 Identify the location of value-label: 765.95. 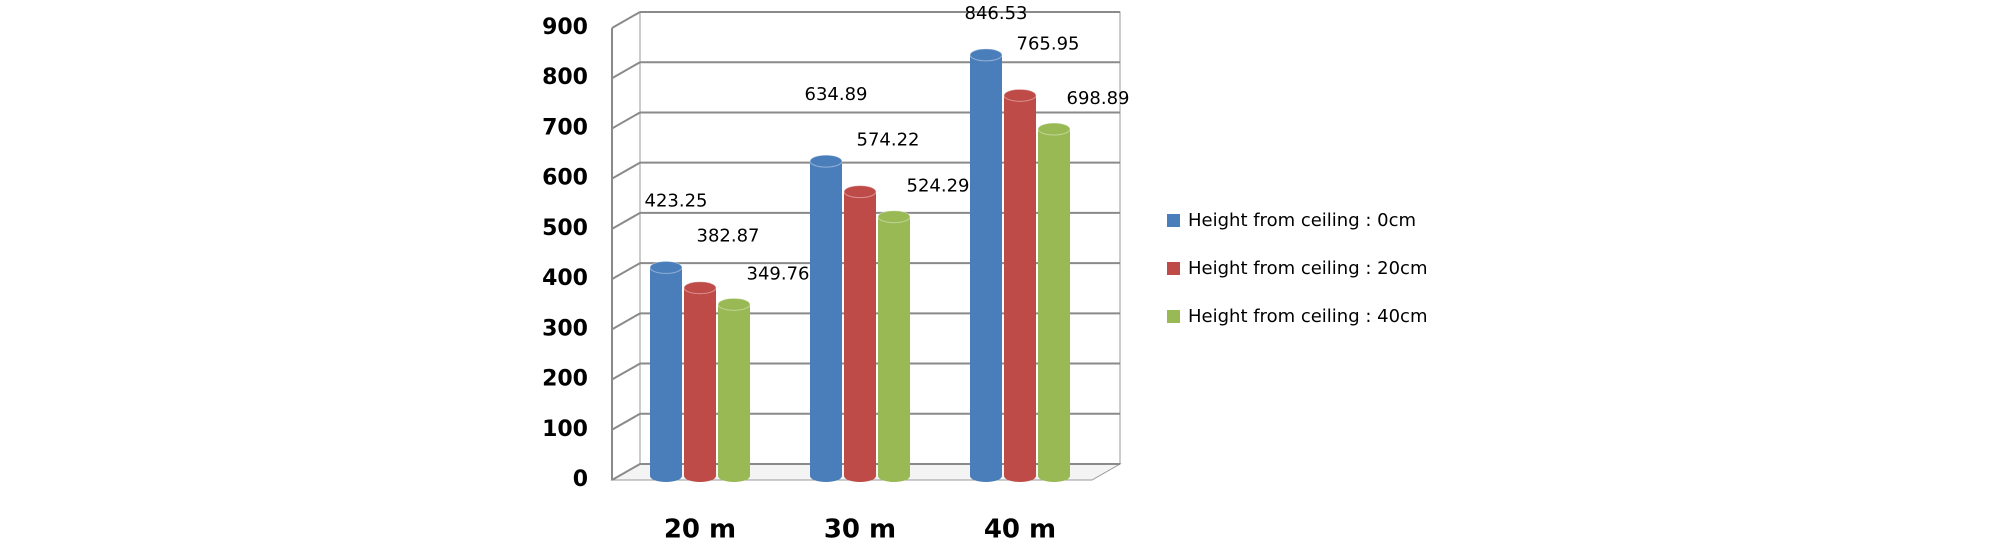
(1048, 43).